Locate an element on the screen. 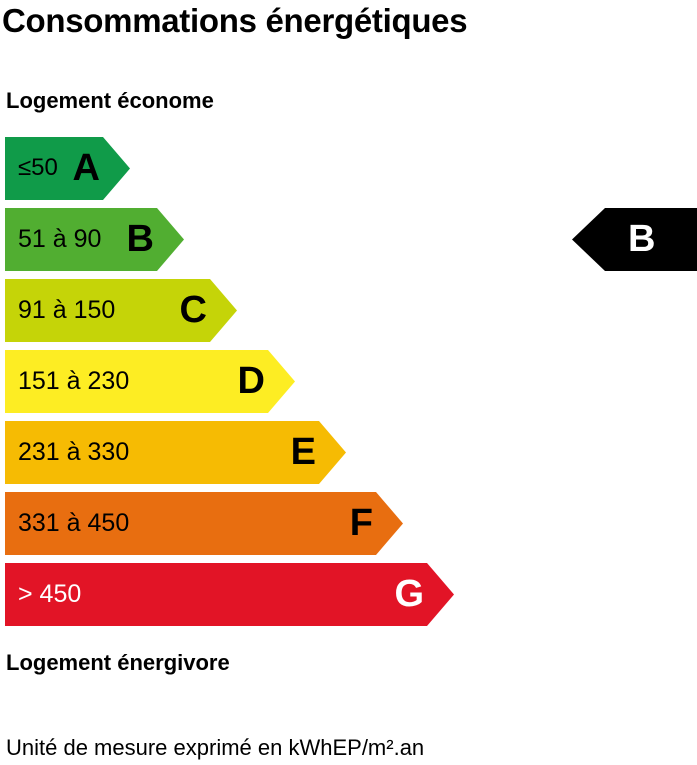  energy-bar-shape-c is located at coordinates (121, 310).